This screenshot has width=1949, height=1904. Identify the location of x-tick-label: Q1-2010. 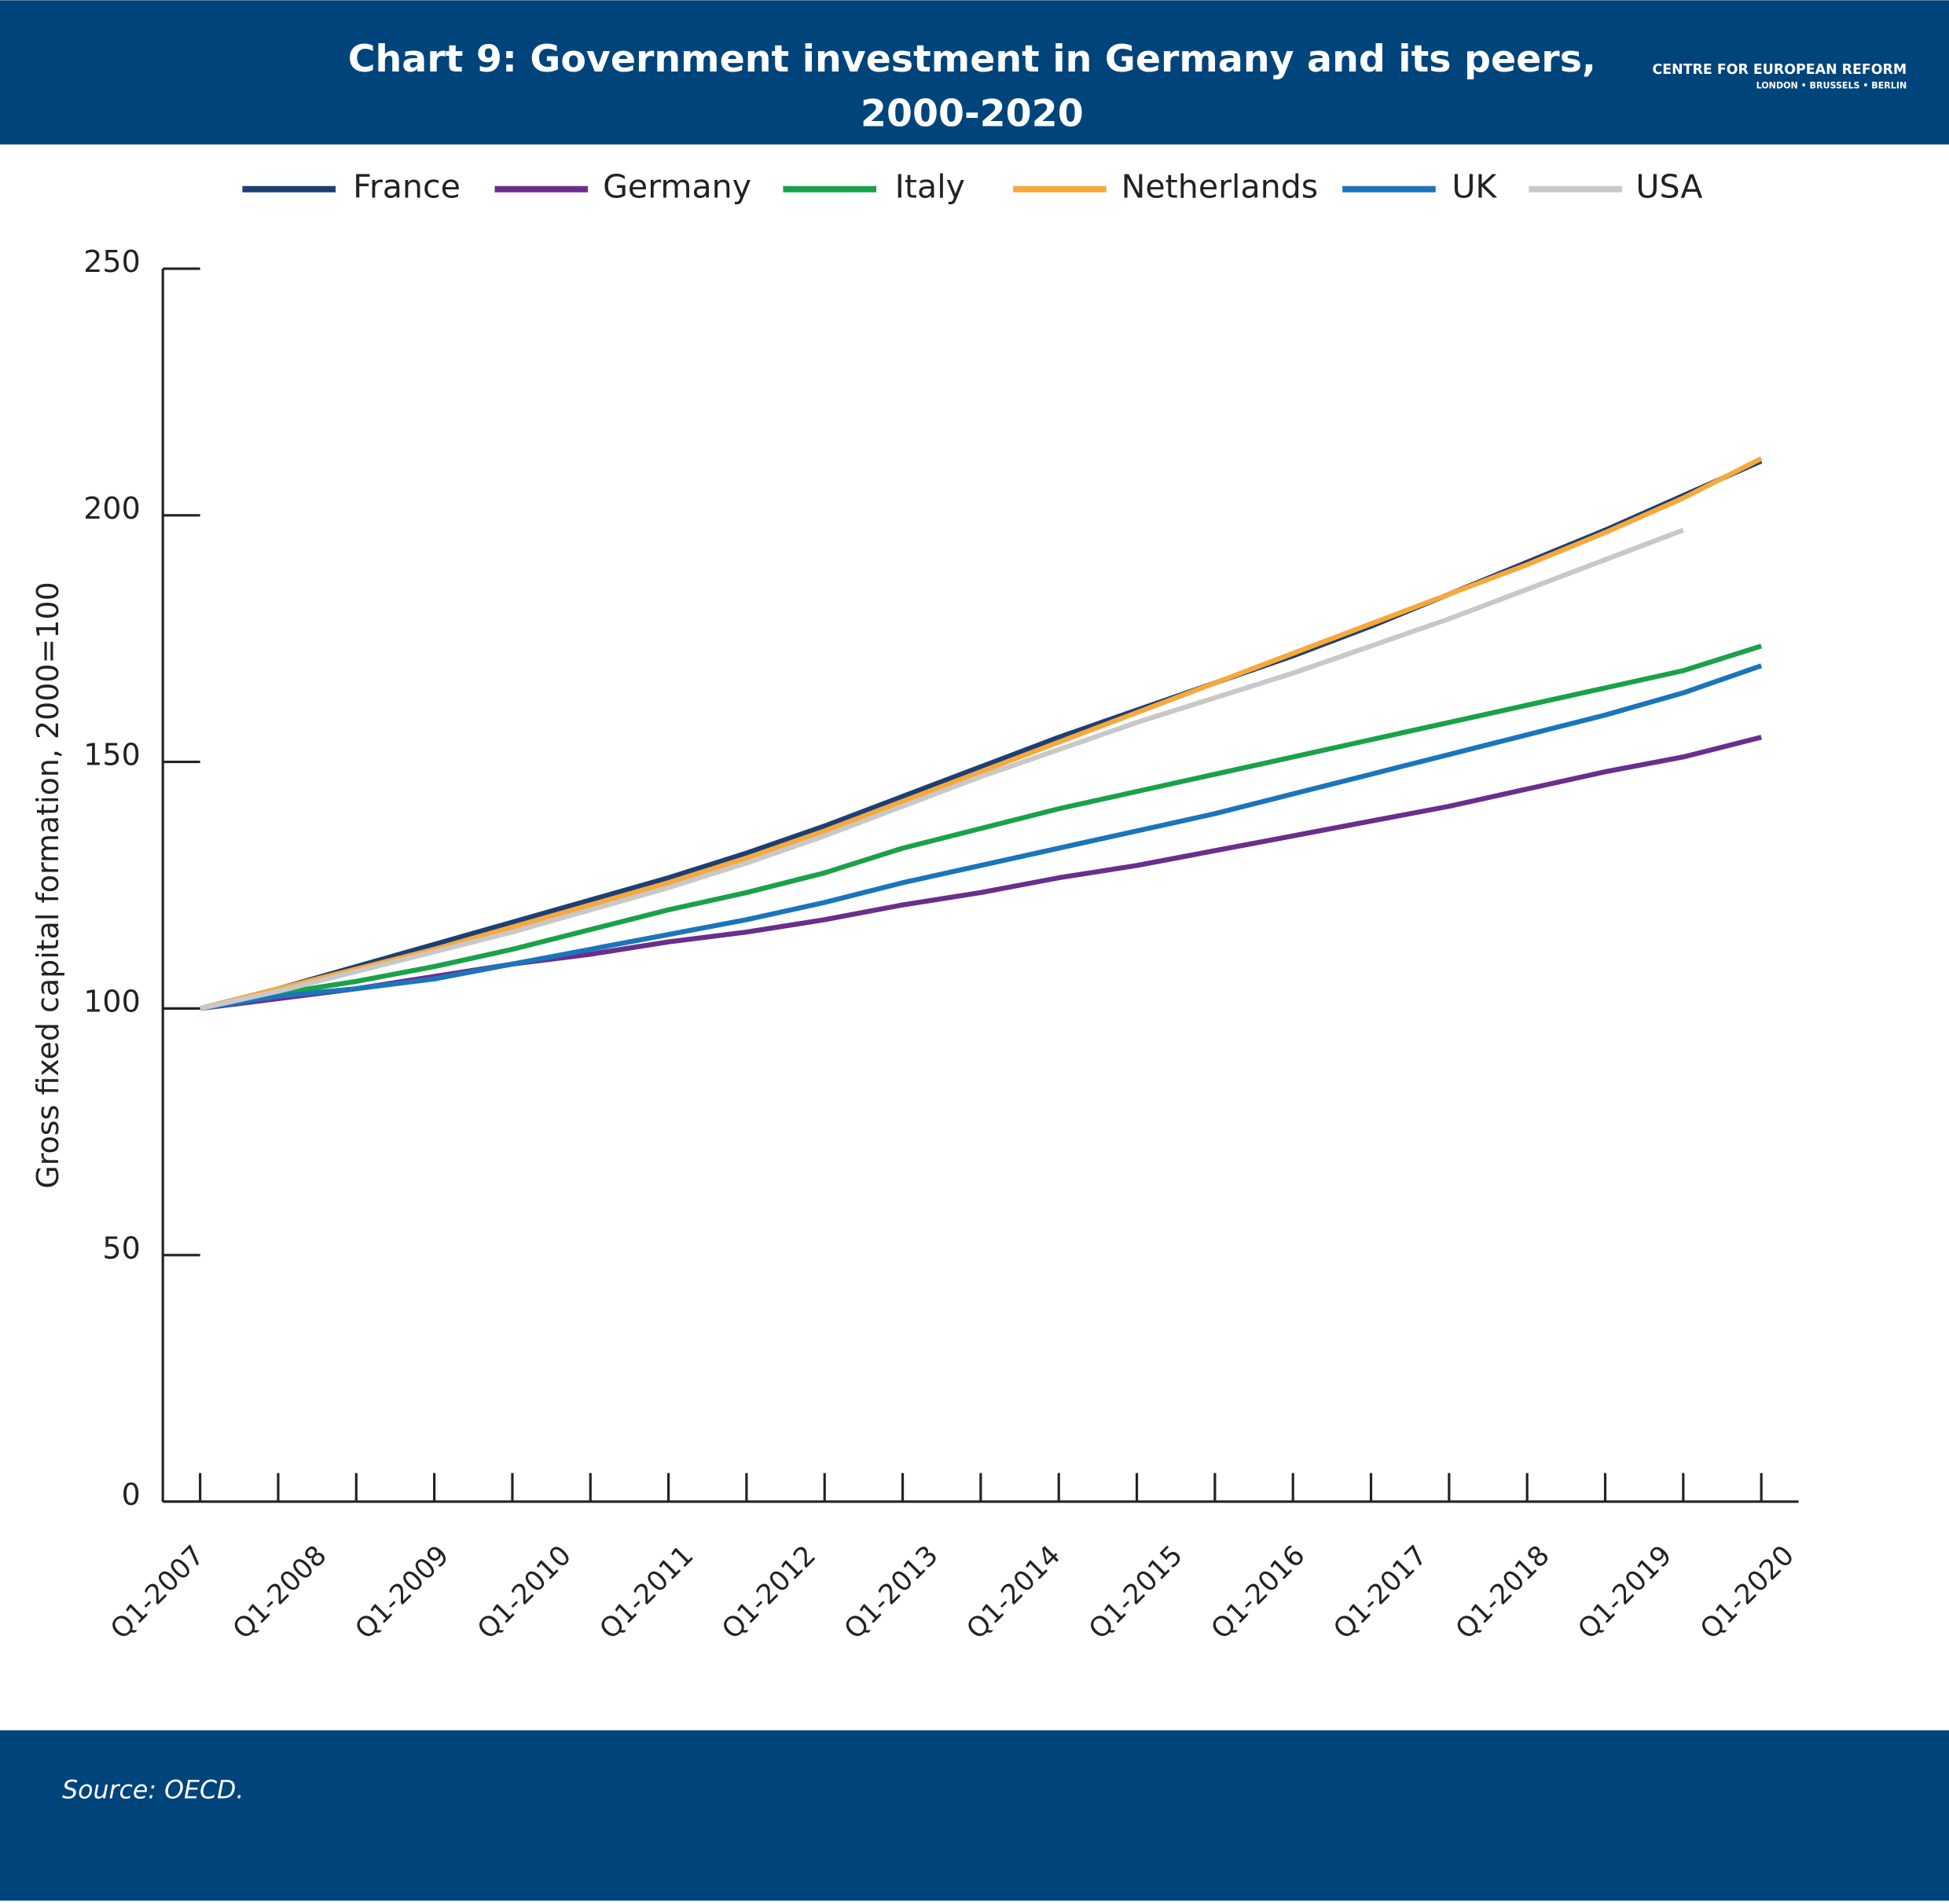
(525, 1592).